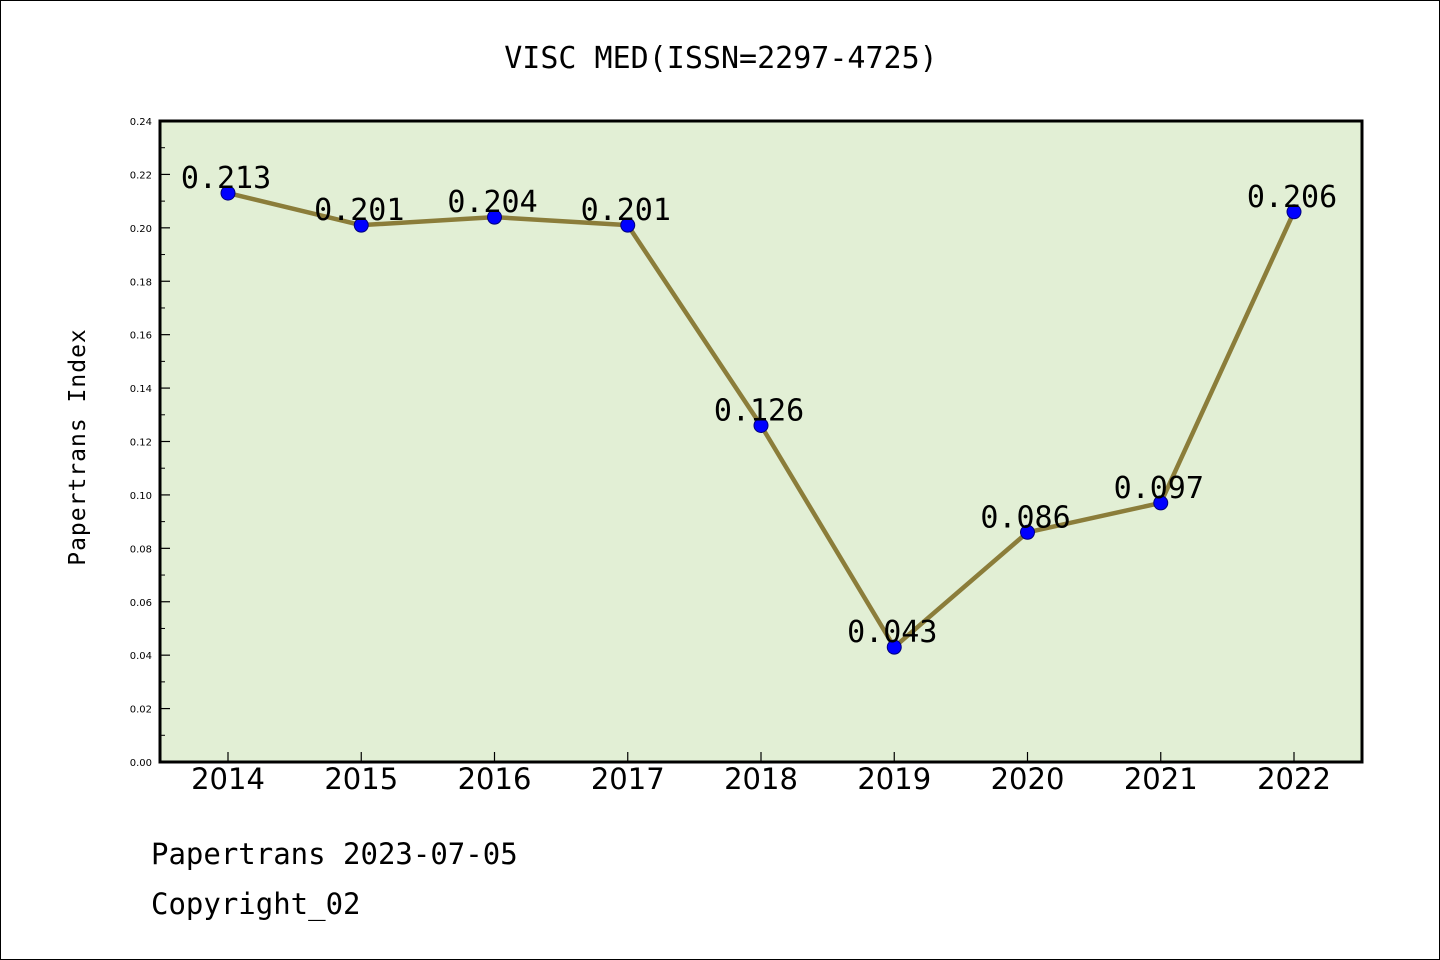  What do you see at coordinates (894, 779) in the screenshot?
I see `x-tick-label: 2019` at bounding box center [894, 779].